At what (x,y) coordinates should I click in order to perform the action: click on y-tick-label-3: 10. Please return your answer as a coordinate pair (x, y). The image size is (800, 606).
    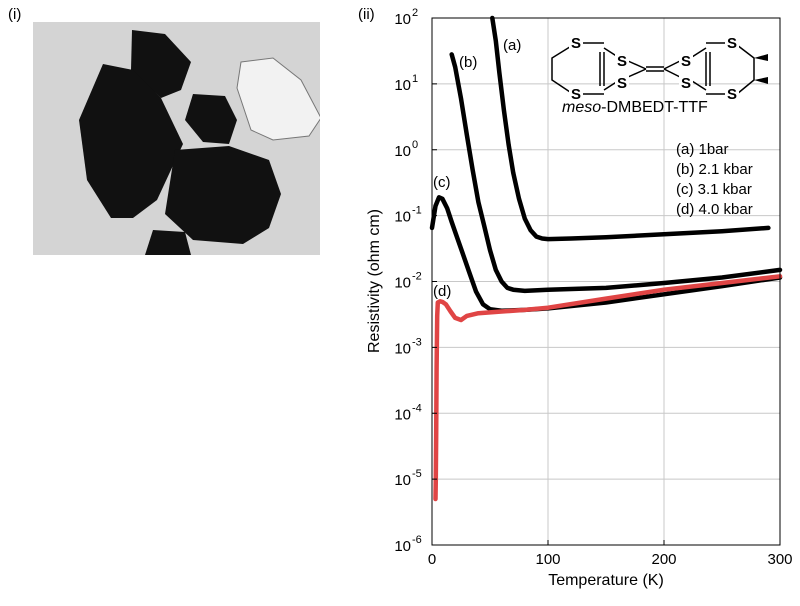
    Looking at the image, I should click on (402, 217).